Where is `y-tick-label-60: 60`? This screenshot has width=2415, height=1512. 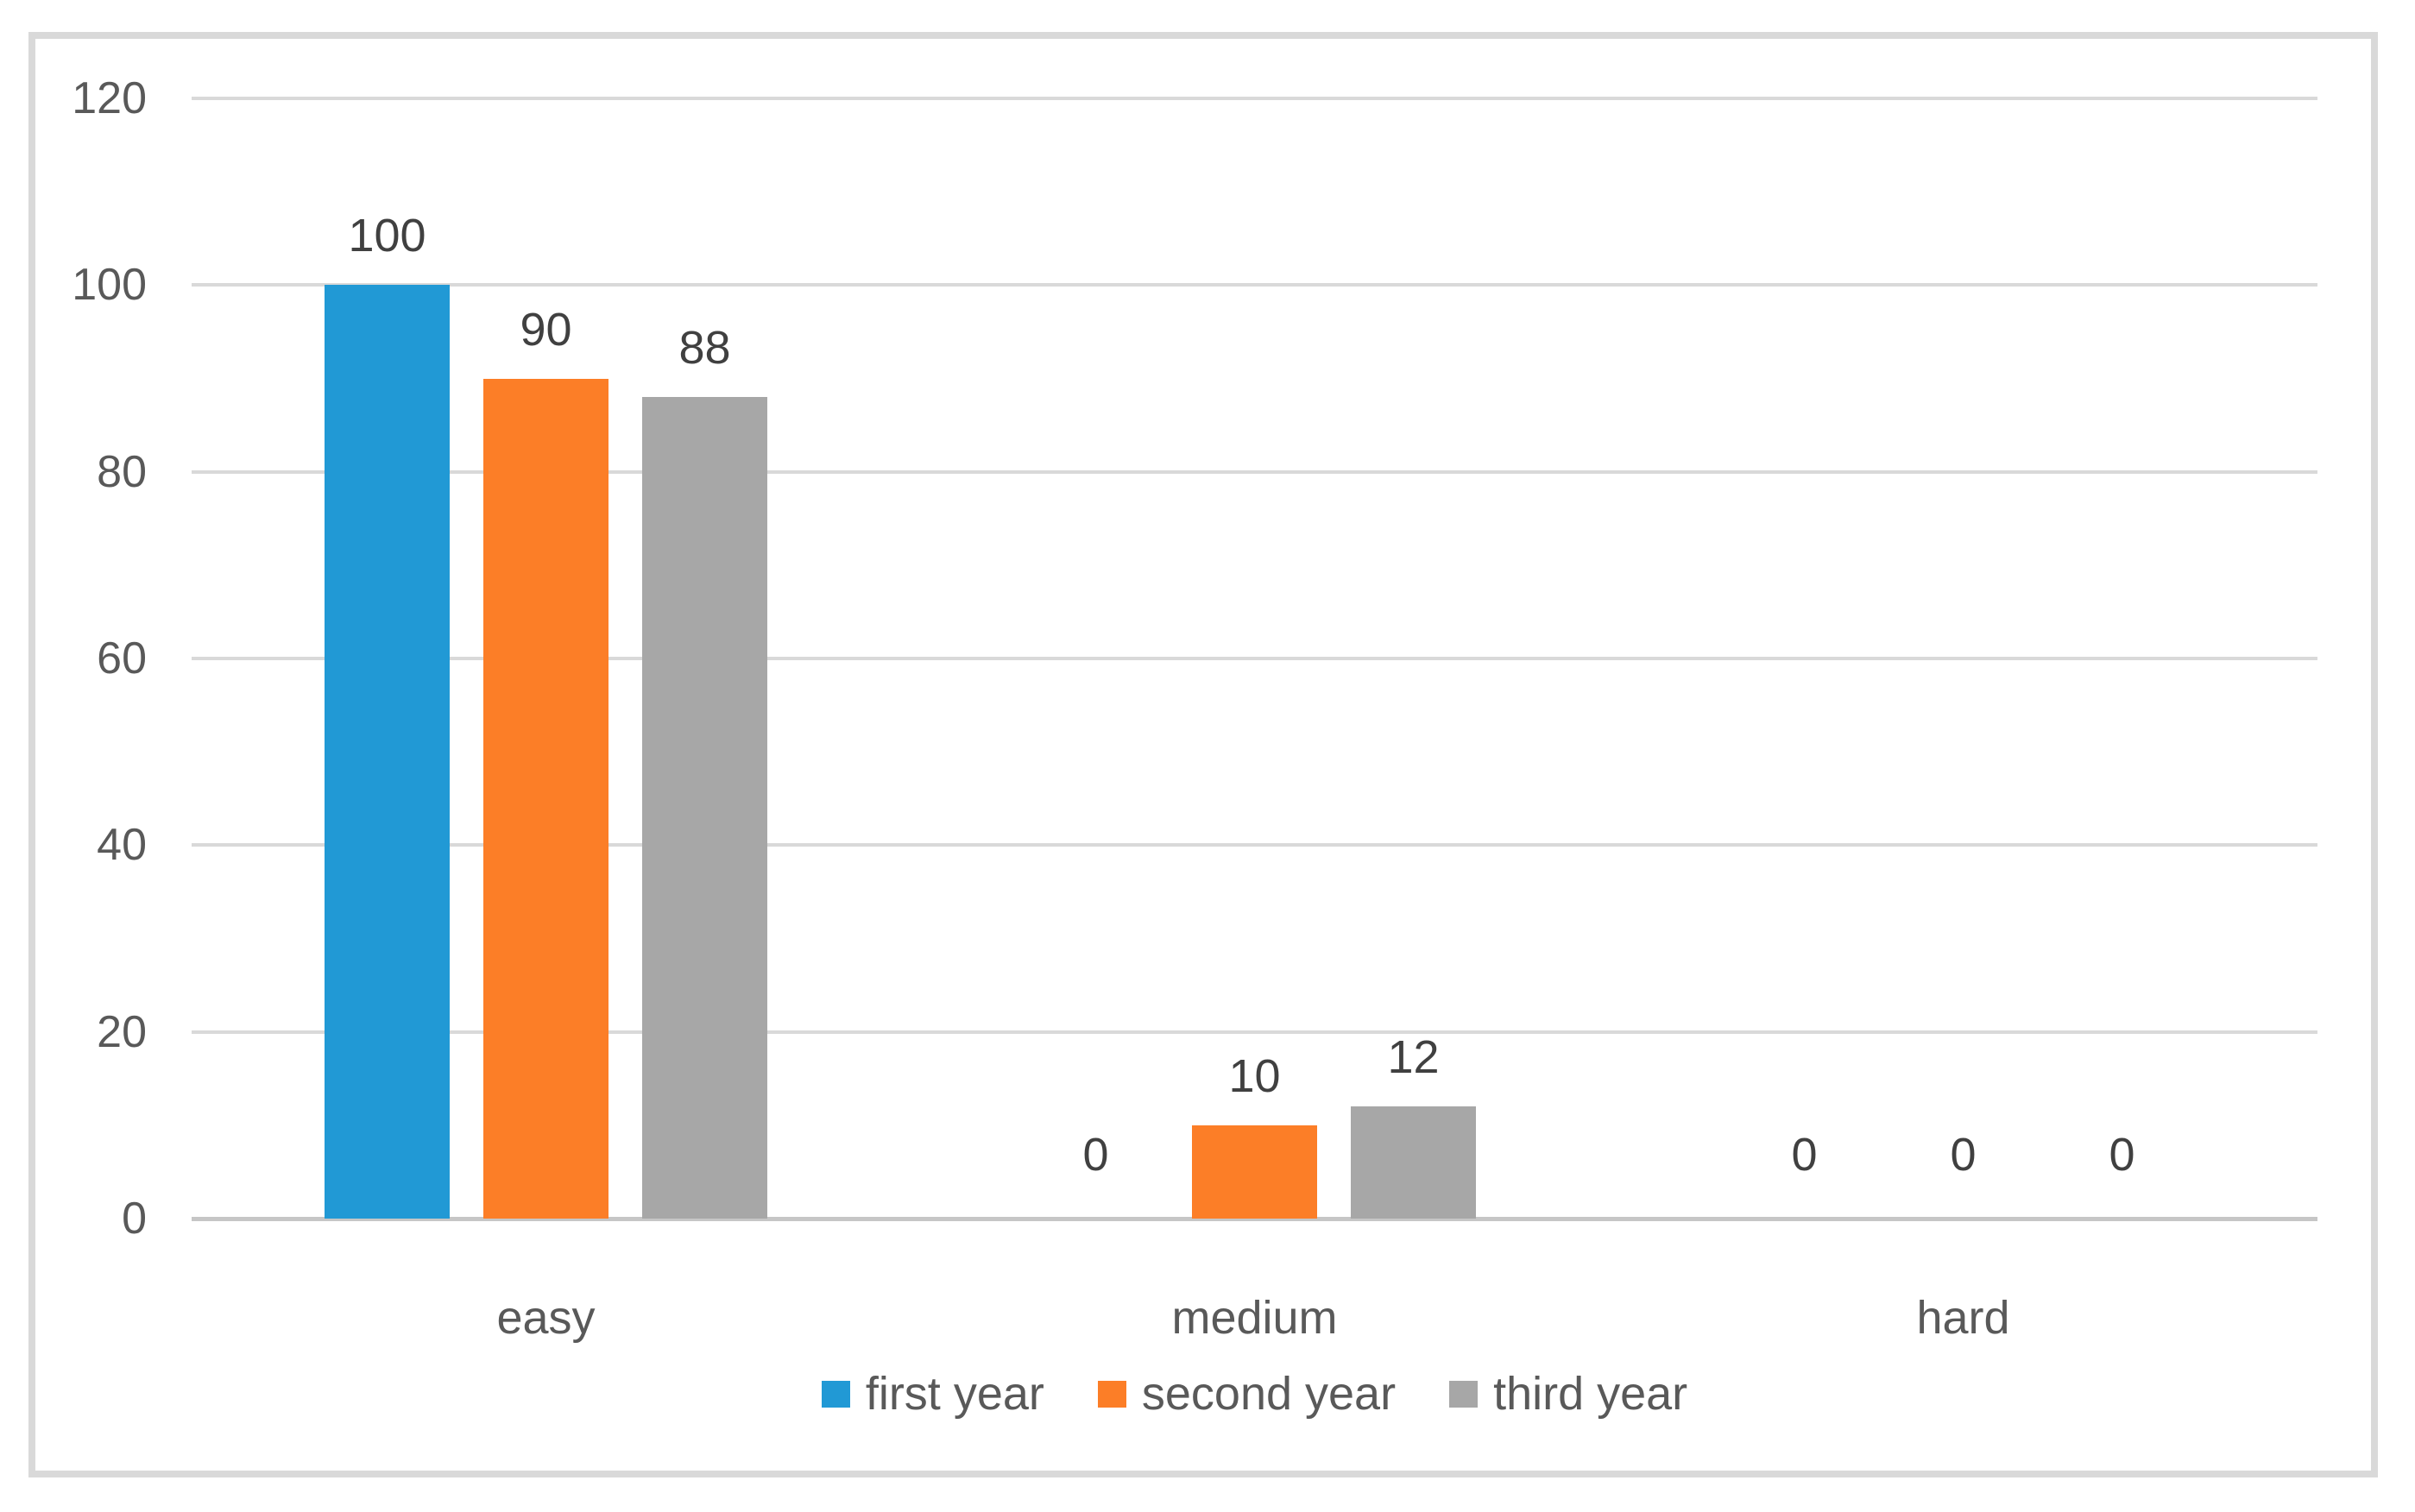
y-tick-label-60: 60 is located at coordinates (122, 659).